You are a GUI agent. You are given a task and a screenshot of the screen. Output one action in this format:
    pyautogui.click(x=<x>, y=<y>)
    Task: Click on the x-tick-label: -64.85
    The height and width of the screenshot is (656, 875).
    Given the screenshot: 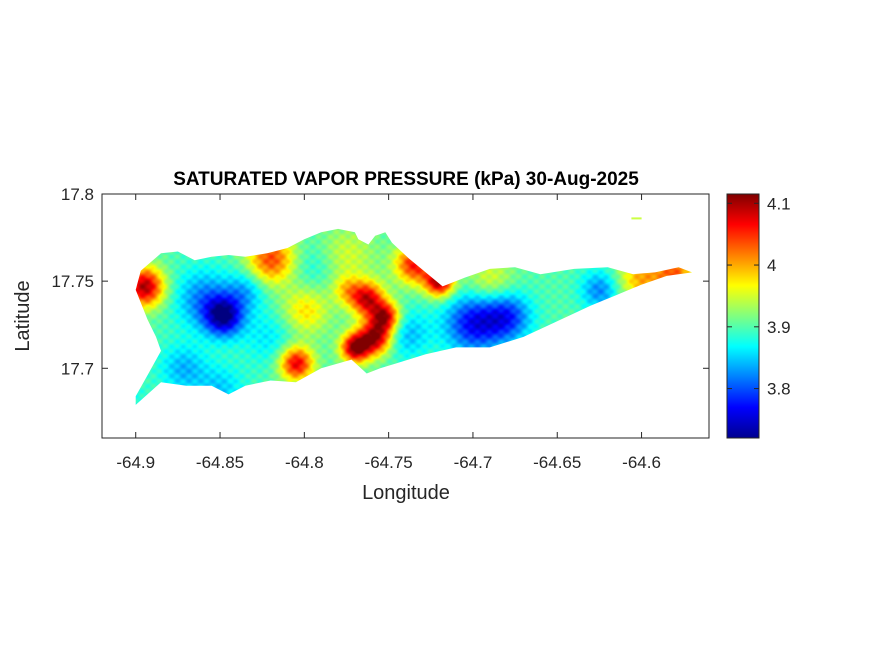 What is the action you would take?
    pyautogui.click(x=220, y=462)
    